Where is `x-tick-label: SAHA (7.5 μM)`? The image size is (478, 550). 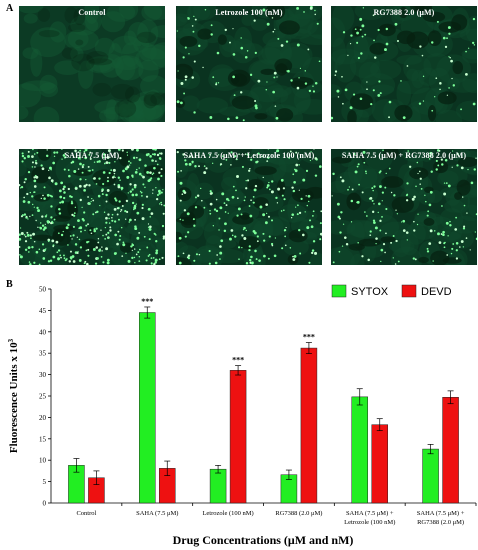
x-tick-label: SAHA (7.5 μM) is located at coordinates (157, 513).